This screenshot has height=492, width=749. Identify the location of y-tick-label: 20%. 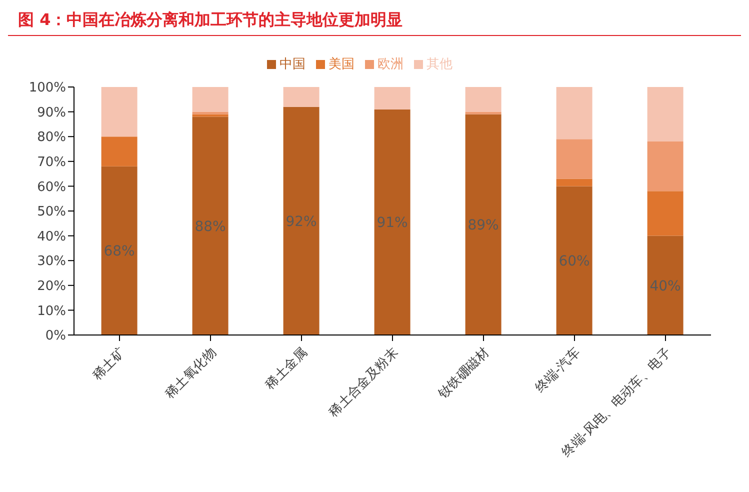
(51, 286).